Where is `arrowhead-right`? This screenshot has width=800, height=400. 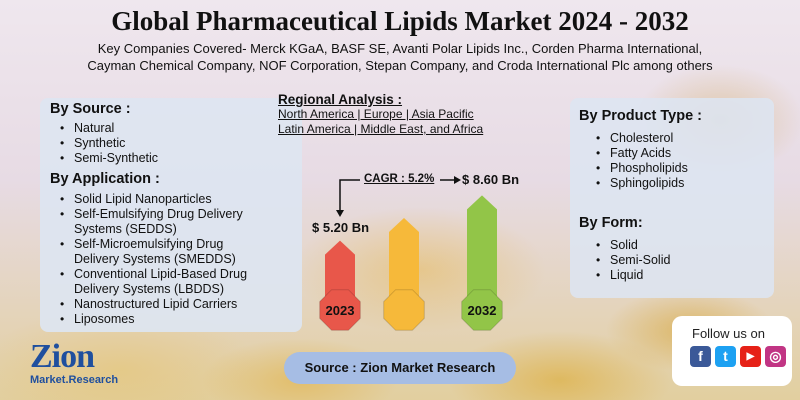 arrowhead-right is located at coordinates (457, 180).